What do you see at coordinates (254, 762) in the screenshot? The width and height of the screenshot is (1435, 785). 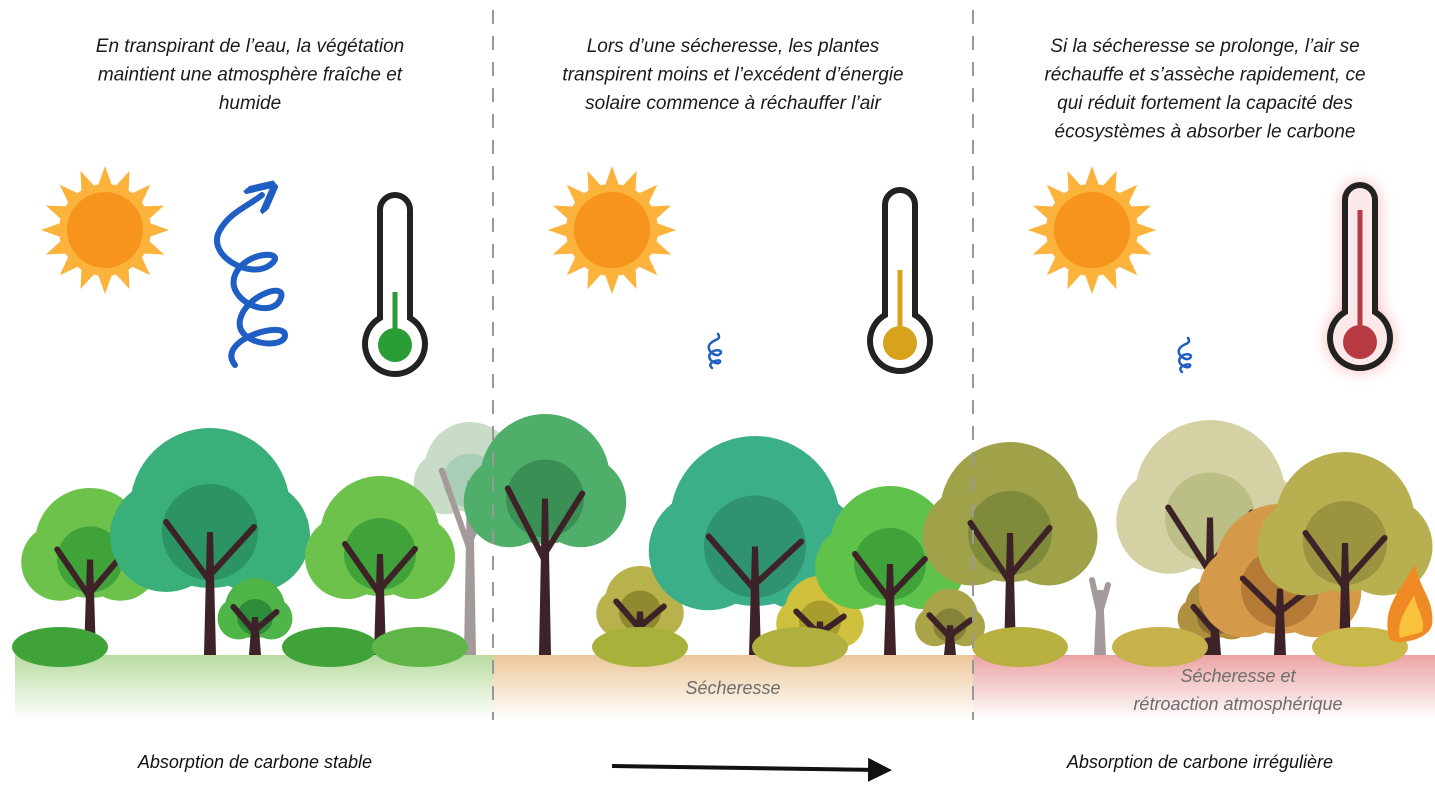 I see `footer-left: Absorption de carbone stable` at bounding box center [254, 762].